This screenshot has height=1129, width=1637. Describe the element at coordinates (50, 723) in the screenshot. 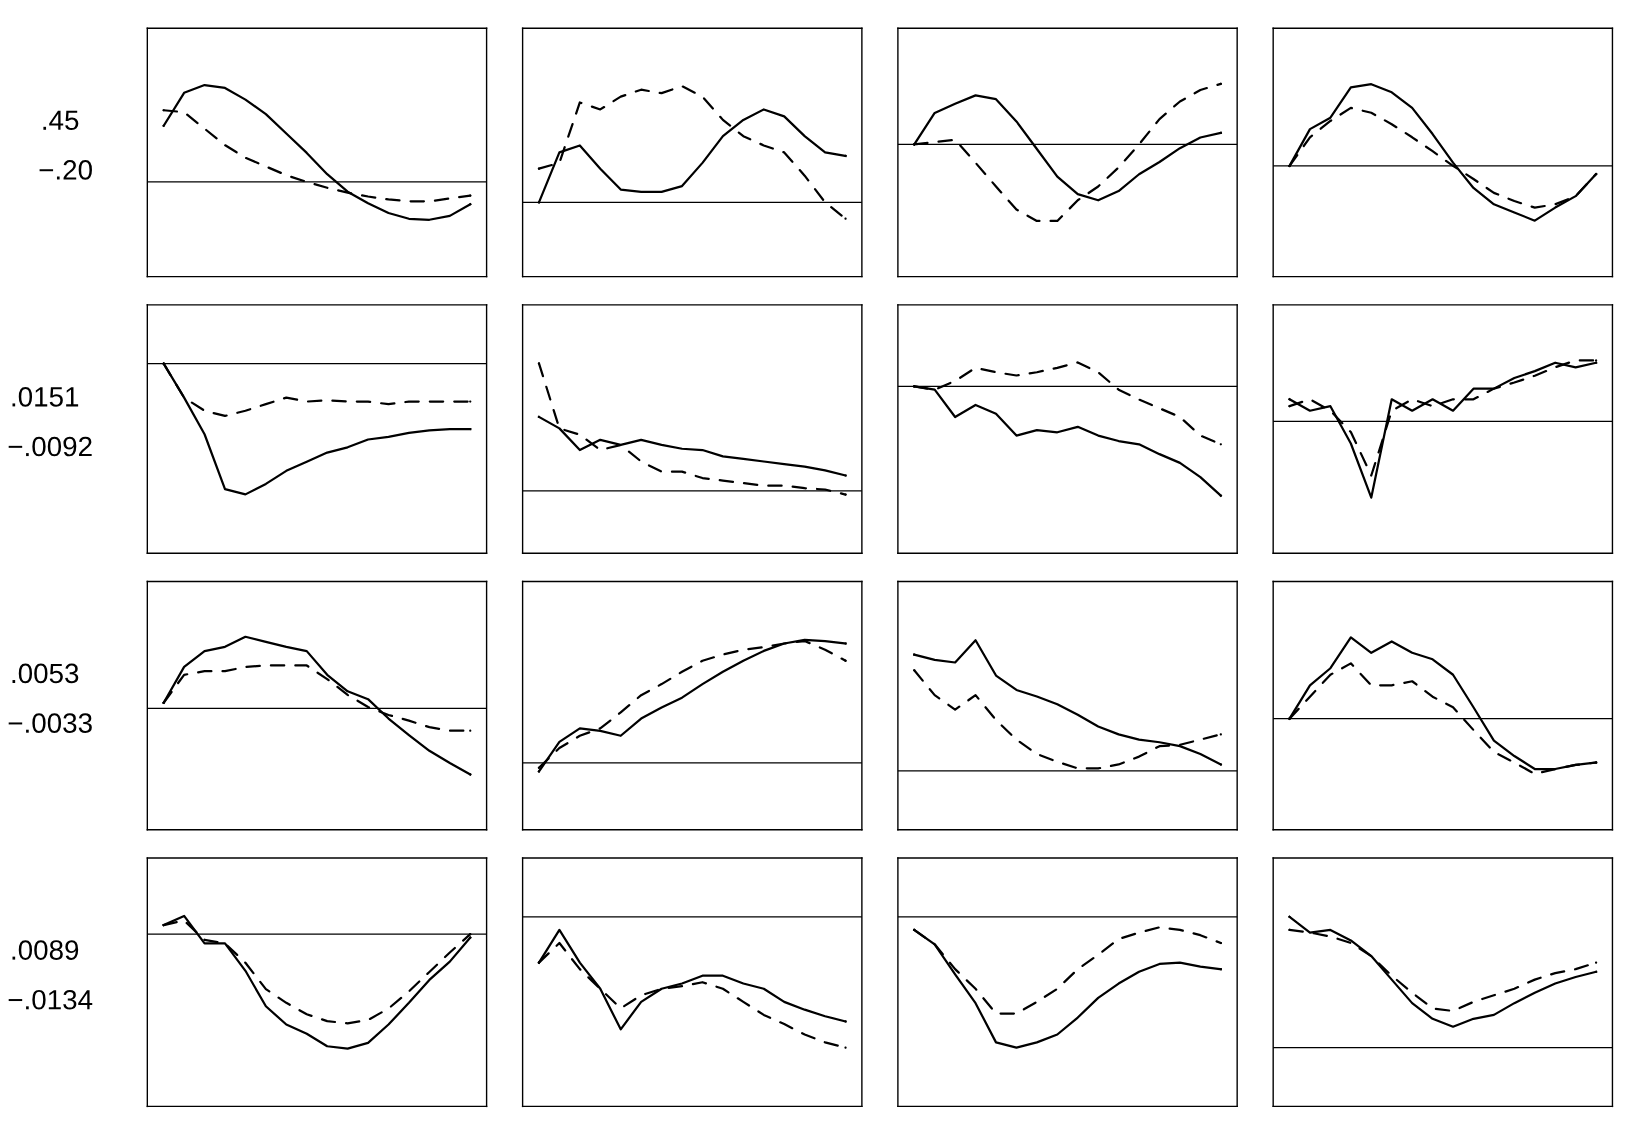

I see `text: −.0033` at that location.